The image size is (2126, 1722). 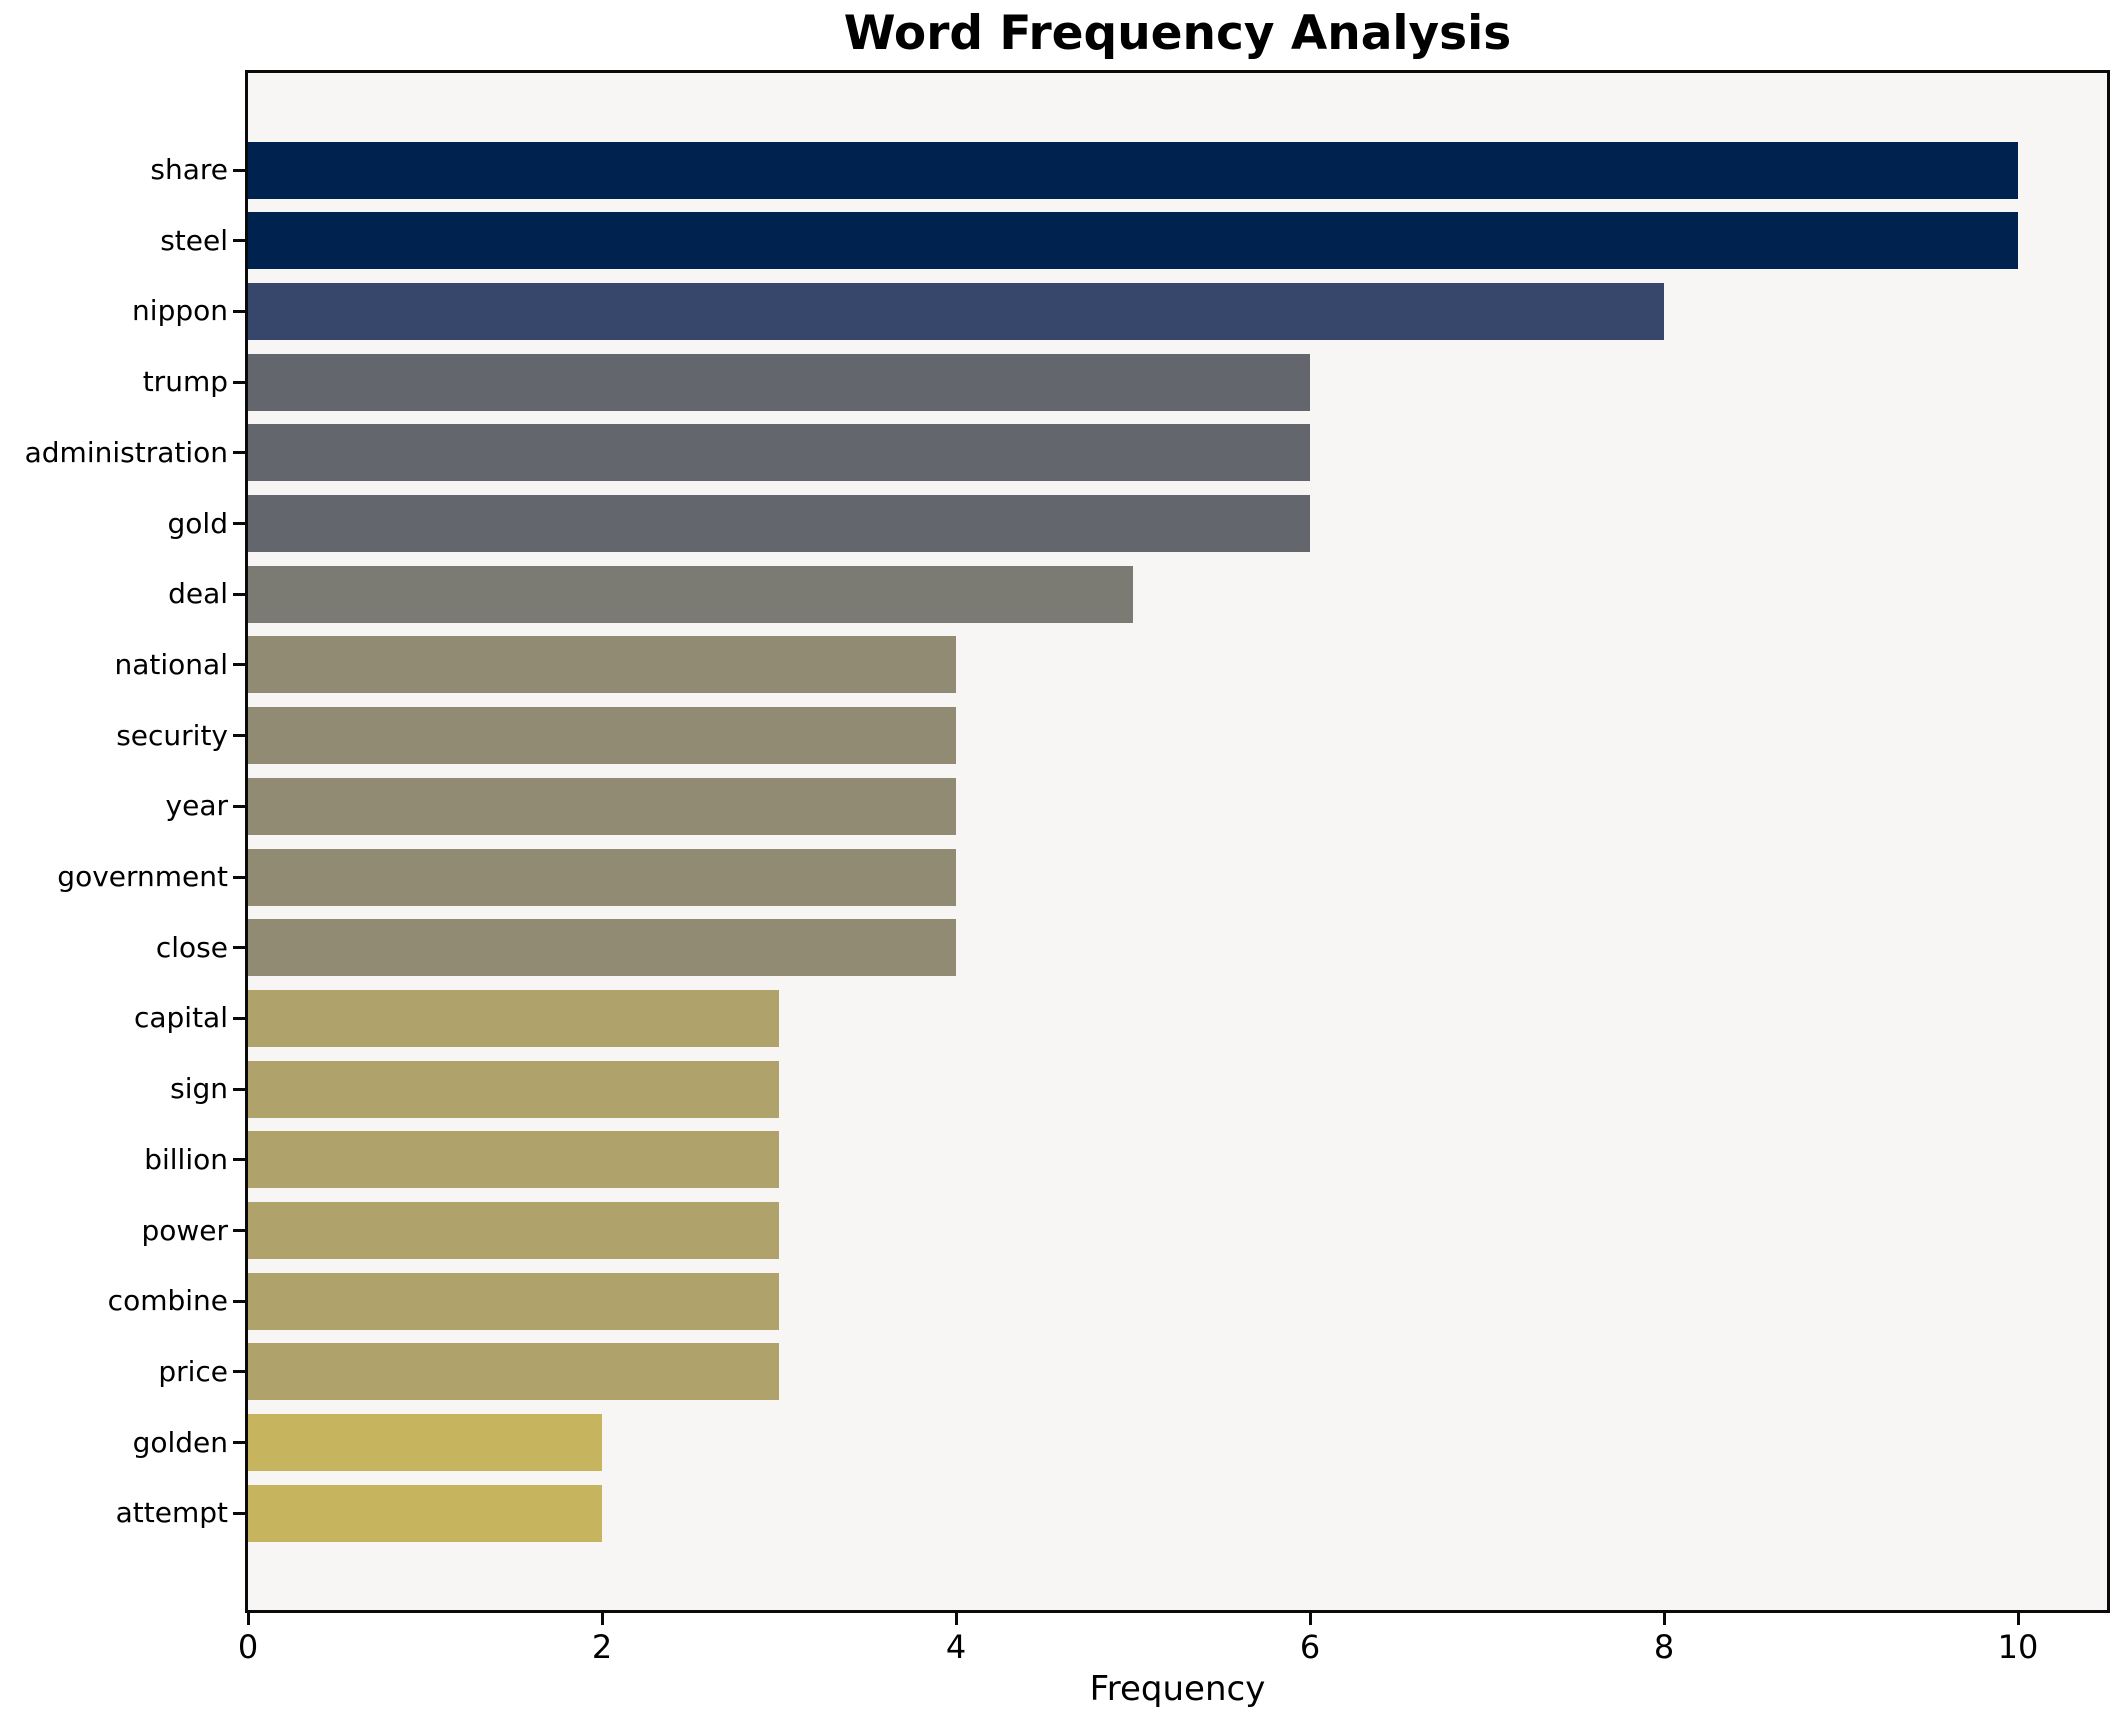 What do you see at coordinates (198, 594) in the screenshot?
I see `y-tick-label-deal: deal` at bounding box center [198, 594].